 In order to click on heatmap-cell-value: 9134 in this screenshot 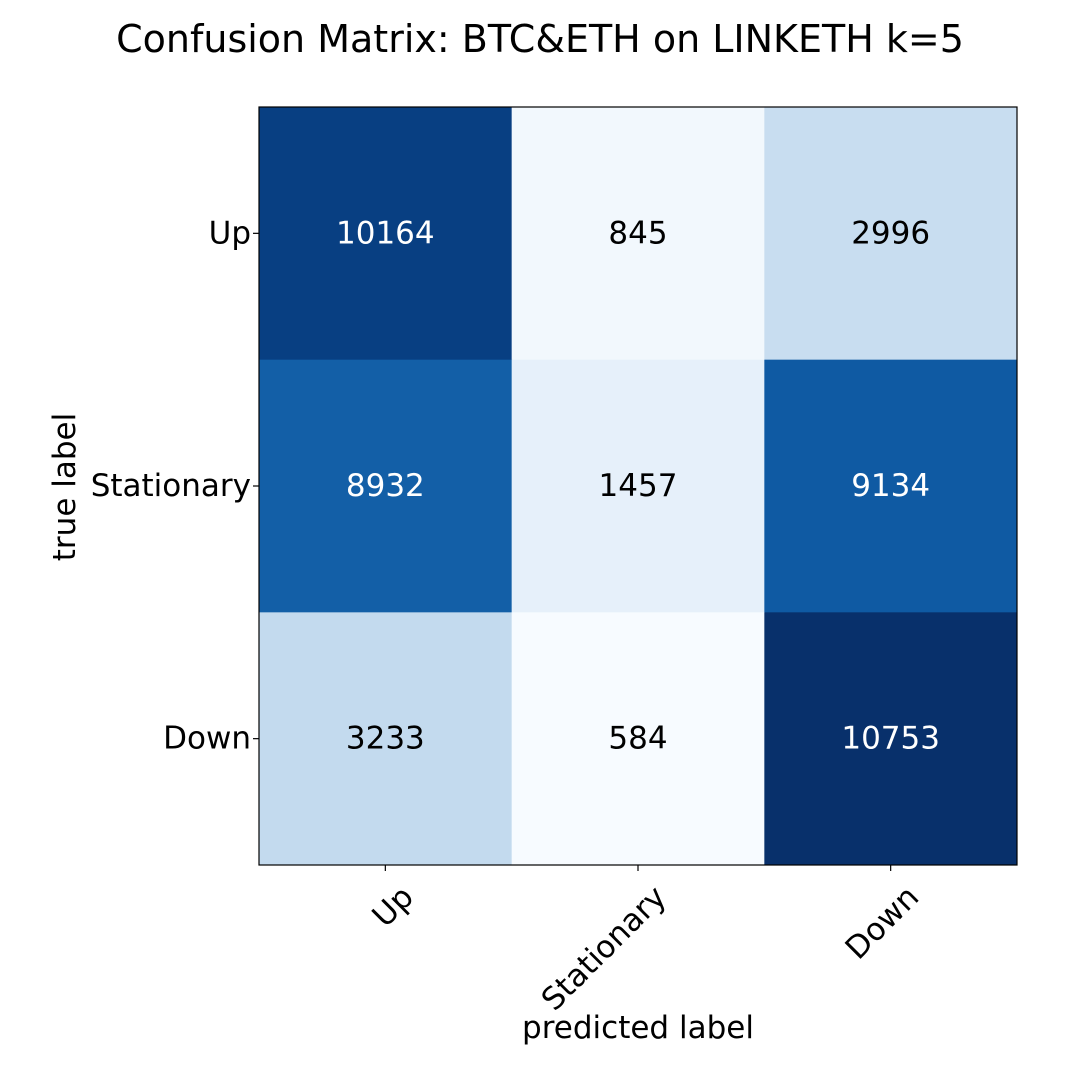, I will do `click(890, 486)`.